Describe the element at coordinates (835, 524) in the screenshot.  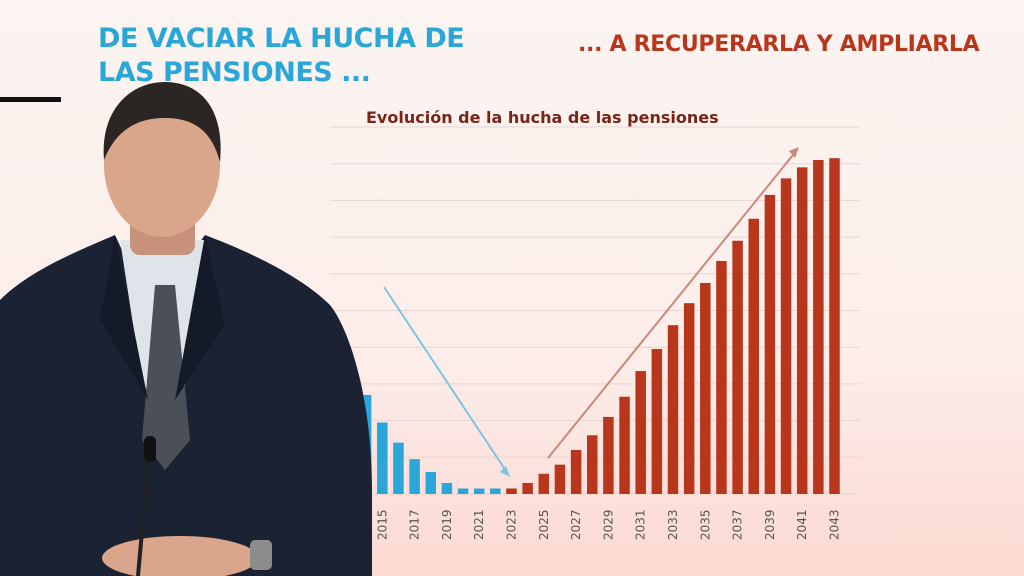
I see `tick-label-2043: 2043` at that location.